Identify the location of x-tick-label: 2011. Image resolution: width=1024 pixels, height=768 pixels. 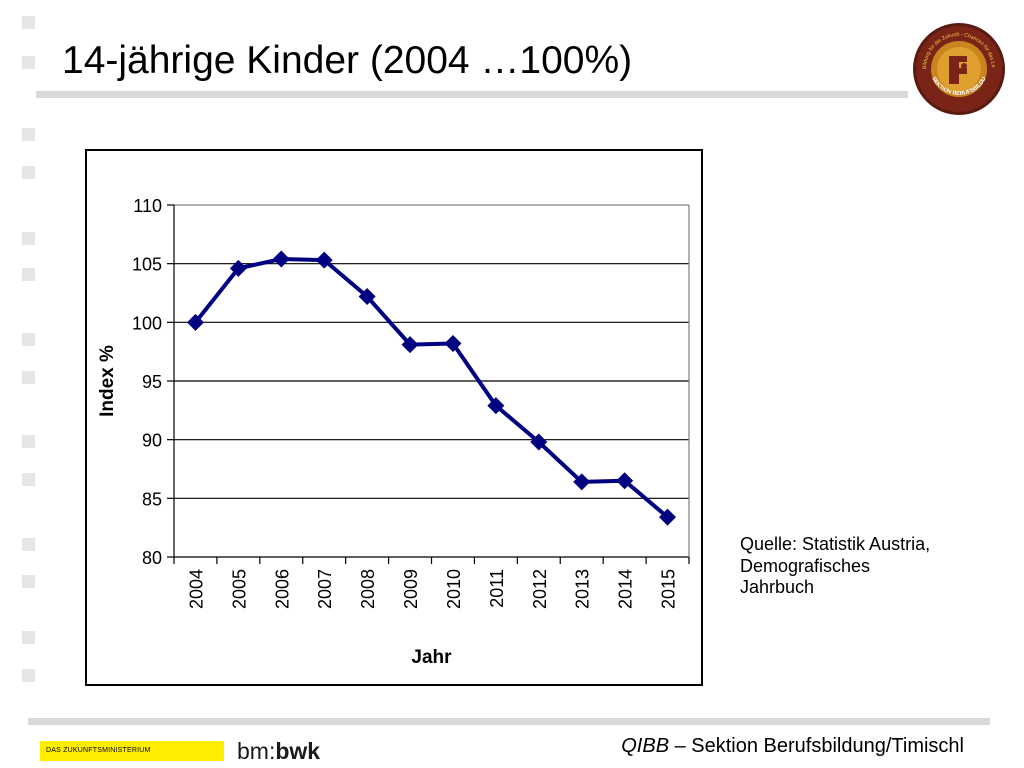
(497, 588).